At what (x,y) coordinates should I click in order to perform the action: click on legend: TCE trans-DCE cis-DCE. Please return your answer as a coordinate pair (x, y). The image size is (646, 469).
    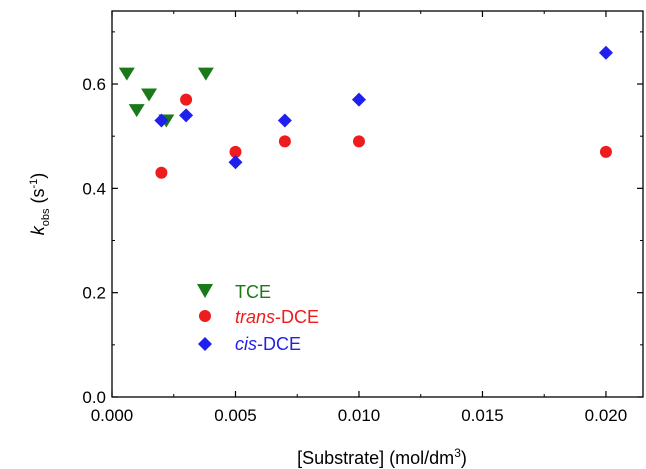
    Looking at the image, I should click on (258, 318).